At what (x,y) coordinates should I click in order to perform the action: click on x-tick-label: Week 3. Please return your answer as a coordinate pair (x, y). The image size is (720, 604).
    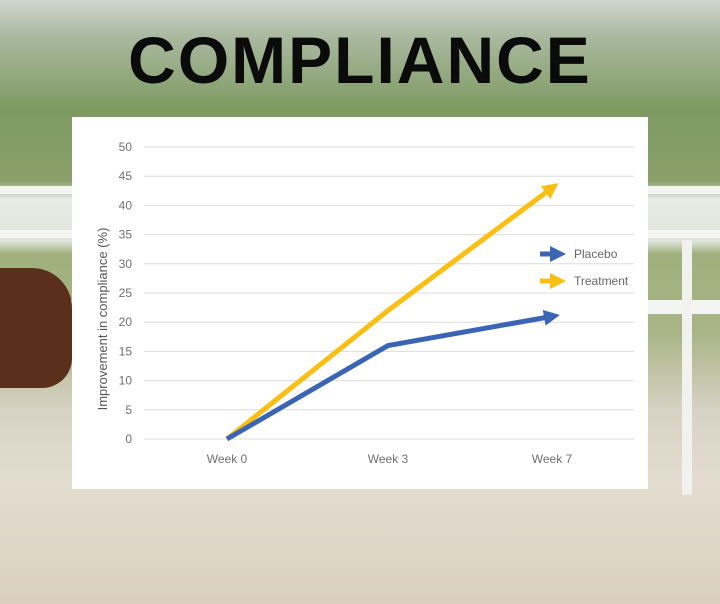
    Looking at the image, I should click on (388, 459).